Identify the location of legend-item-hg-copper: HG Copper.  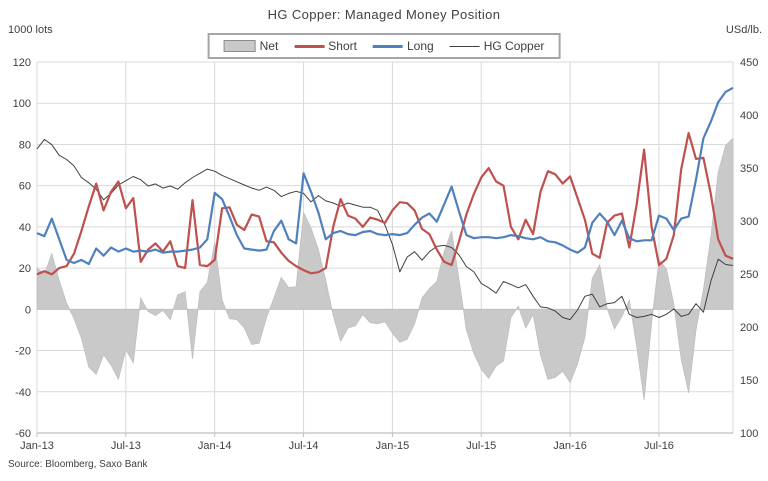
(497, 46).